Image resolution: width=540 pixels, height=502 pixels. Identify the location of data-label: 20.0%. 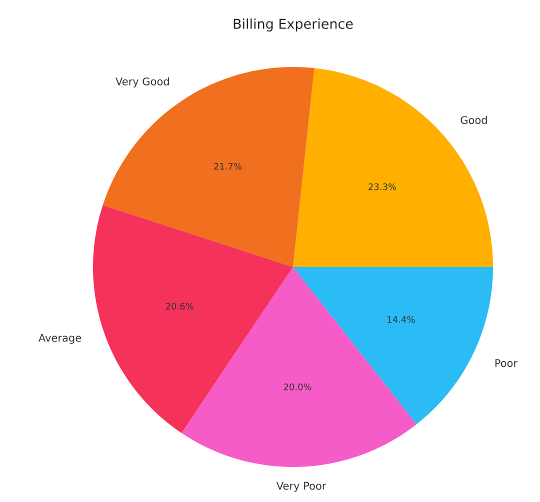
(298, 387).